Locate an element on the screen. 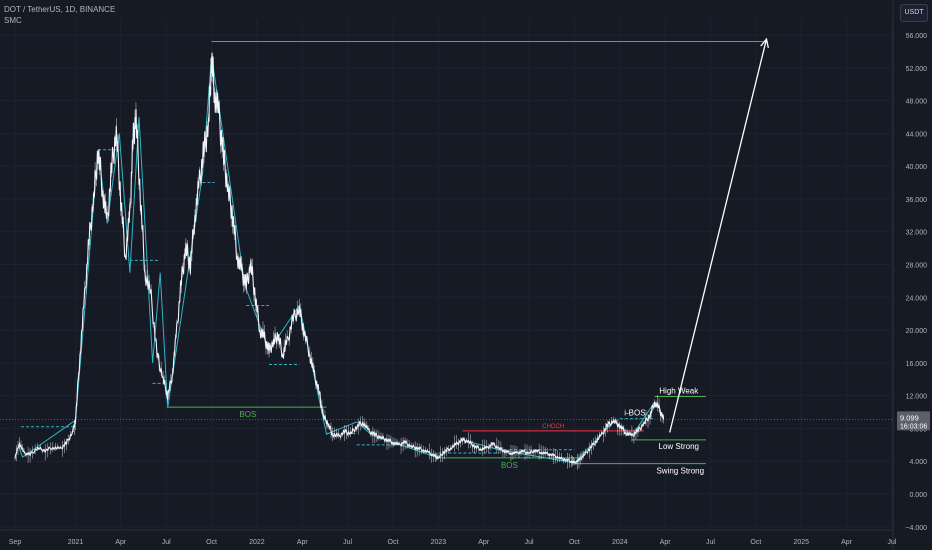  x-tick-label: 2023 is located at coordinates (439, 542).